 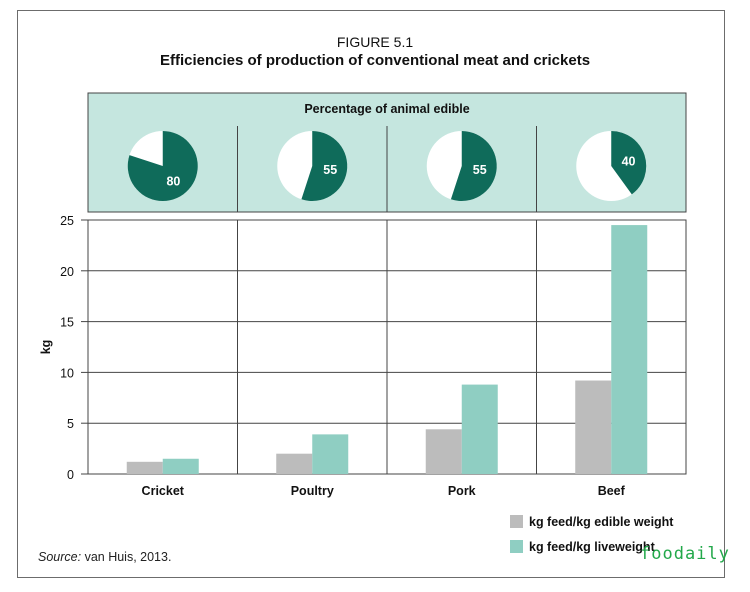 I want to click on pie-slice-pork, so click(x=473, y=166).